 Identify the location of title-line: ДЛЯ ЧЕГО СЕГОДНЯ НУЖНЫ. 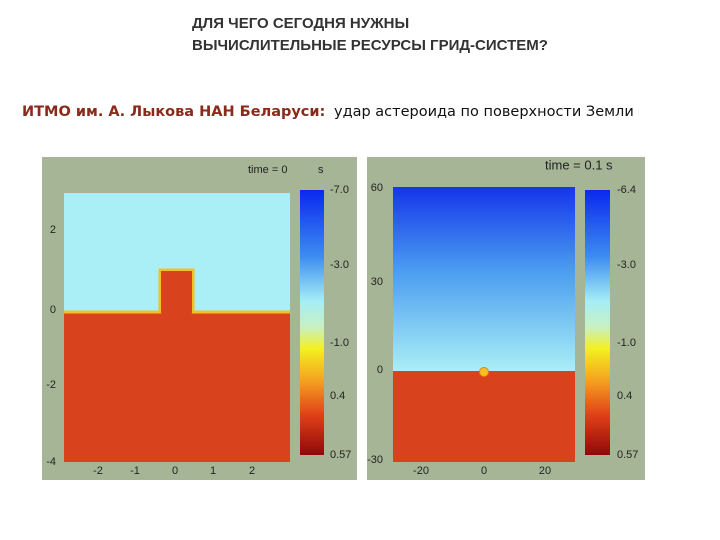
(300, 23).